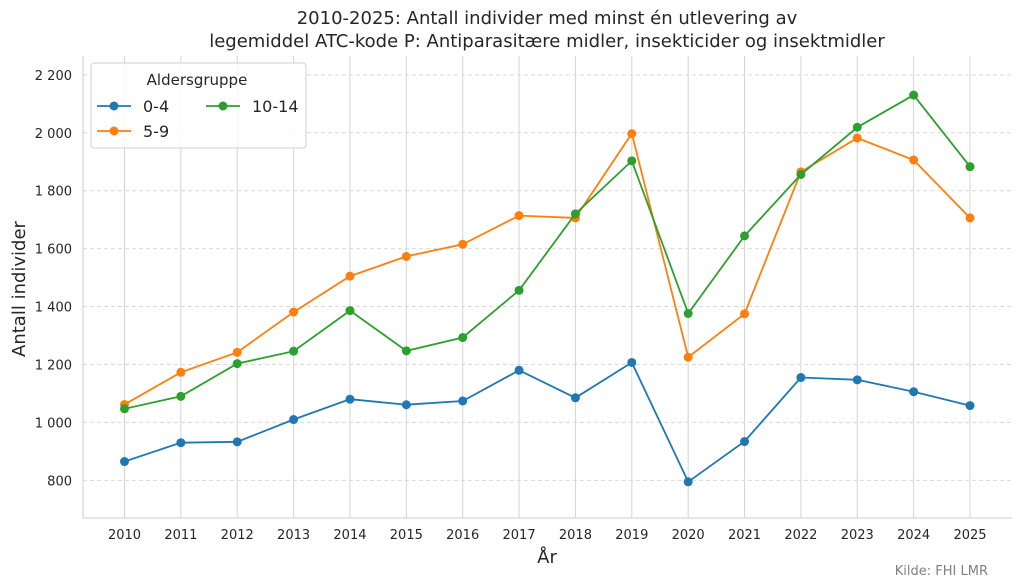 The height and width of the screenshot is (588, 1022). Describe the element at coordinates (133, 131) in the screenshot. I see `legend-item: 5-9` at that location.